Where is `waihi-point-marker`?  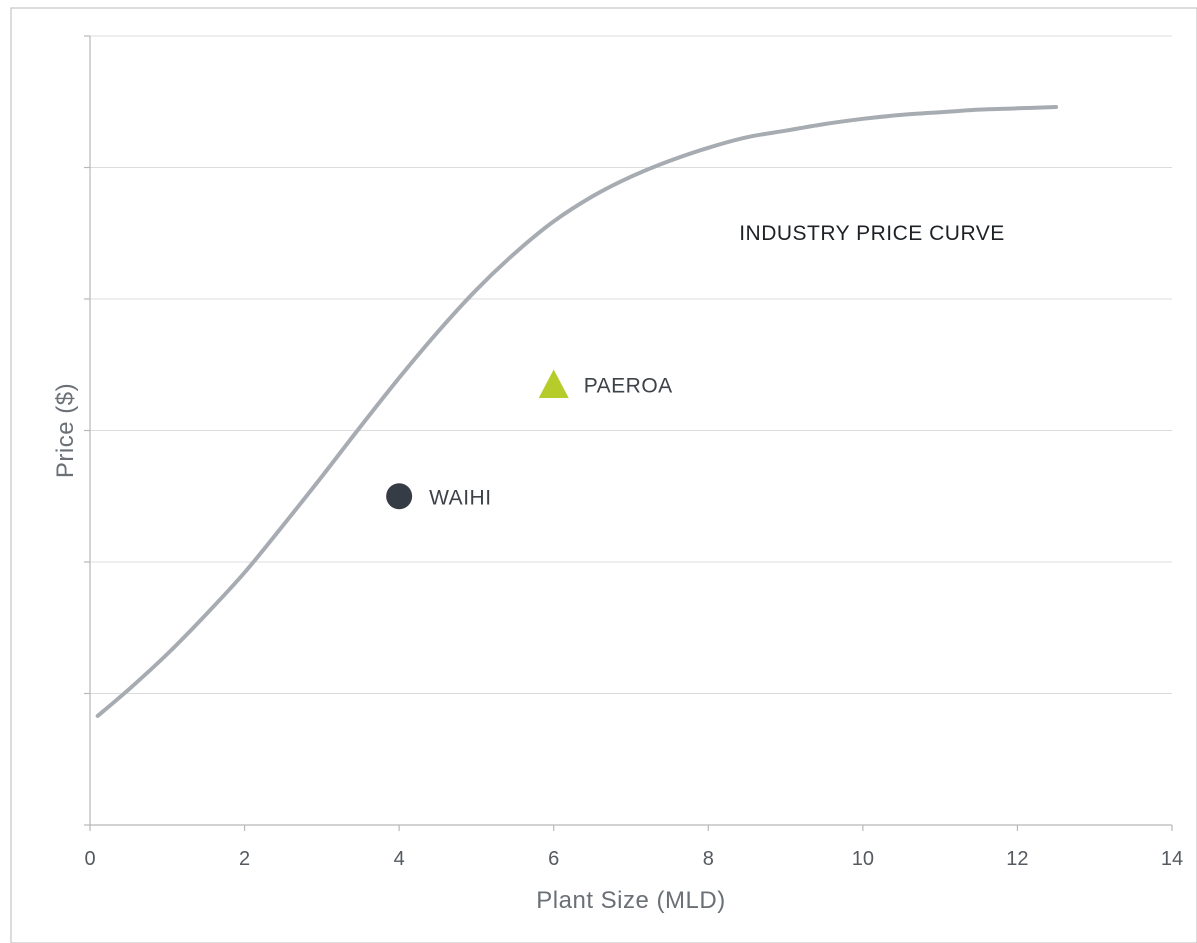
waihi-point-marker is located at coordinates (399, 496).